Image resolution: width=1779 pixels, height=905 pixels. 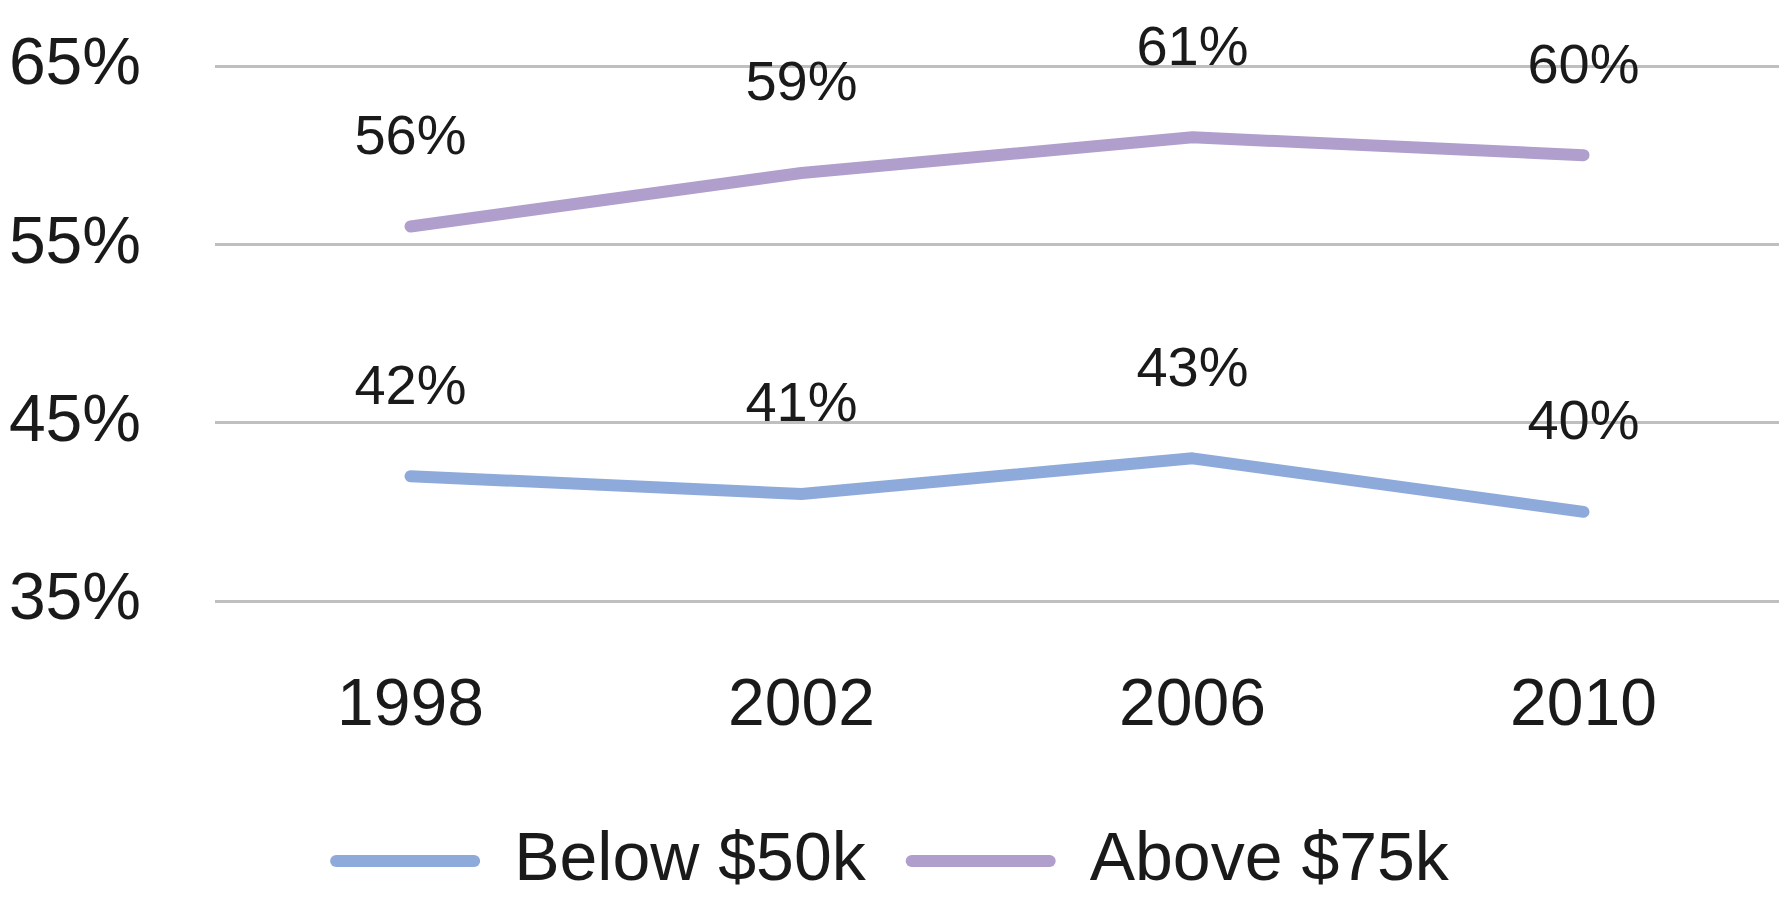 I want to click on y-tick-label: 45%, so click(x=74, y=417).